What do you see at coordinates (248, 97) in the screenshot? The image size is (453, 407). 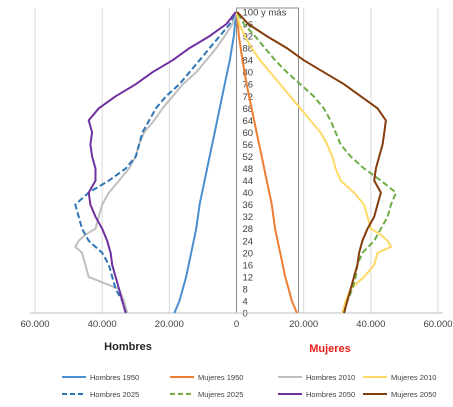 I see `age-tick-label: 72` at bounding box center [248, 97].